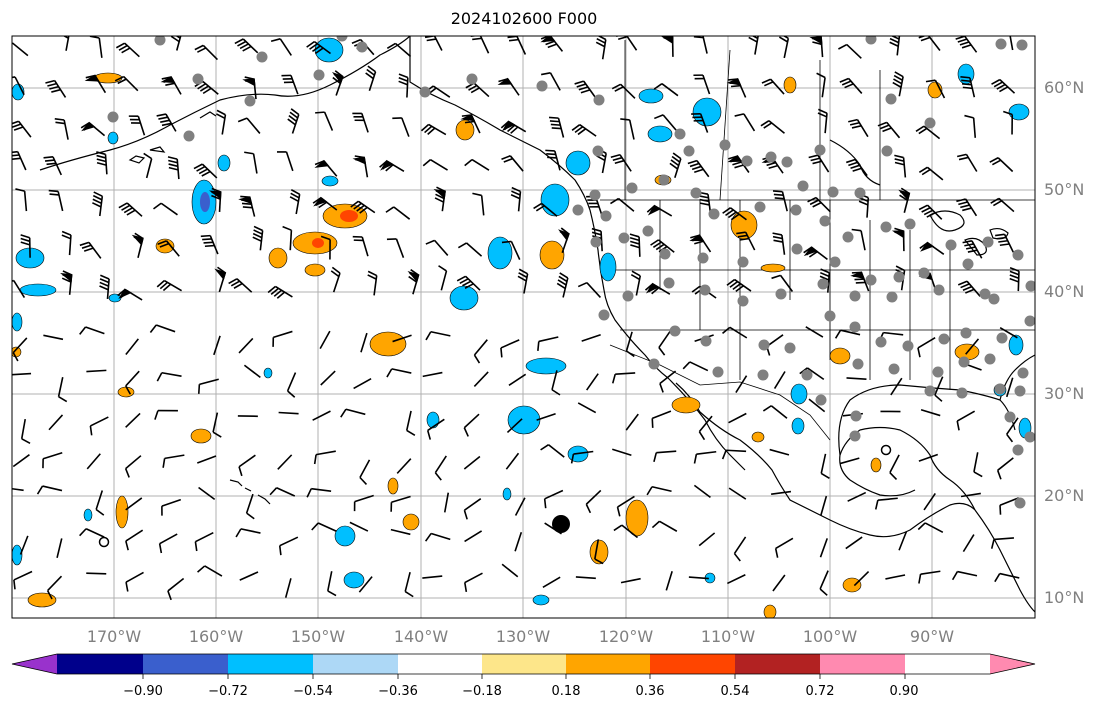  What do you see at coordinates (886, 450) in the screenshot?
I see `open-marker` at bounding box center [886, 450].